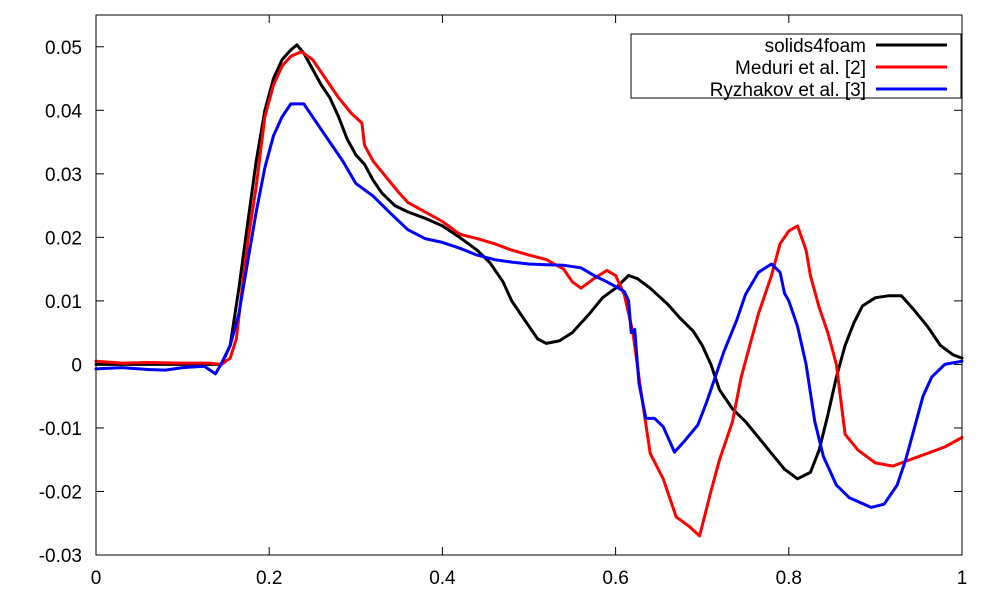  What do you see at coordinates (63, 302) in the screenshot?
I see `y-tick-label: 0.01` at bounding box center [63, 302].